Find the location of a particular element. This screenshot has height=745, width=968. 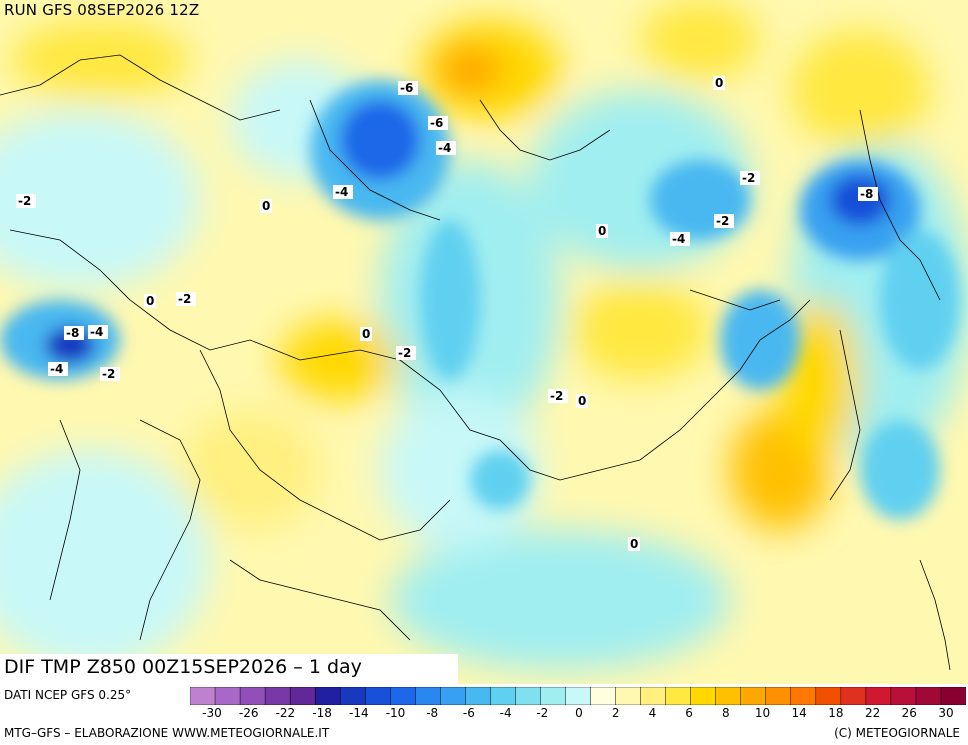

colorbar-tick-label: -2 is located at coordinates (542, 713).